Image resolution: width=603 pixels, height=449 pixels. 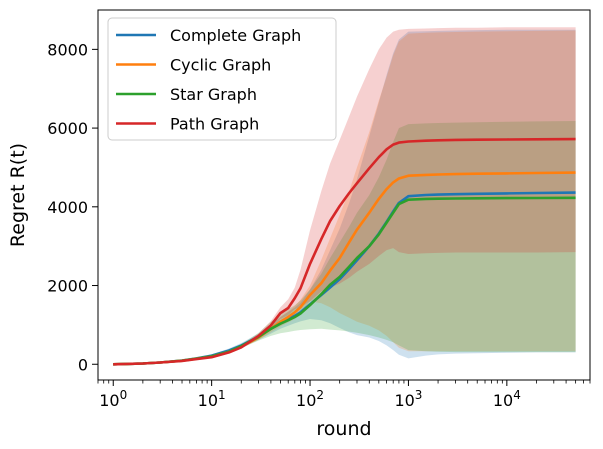 What do you see at coordinates (83, 364) in the screenshot?
I see `y-tick-label: 0` at bounding box center [83, 364].